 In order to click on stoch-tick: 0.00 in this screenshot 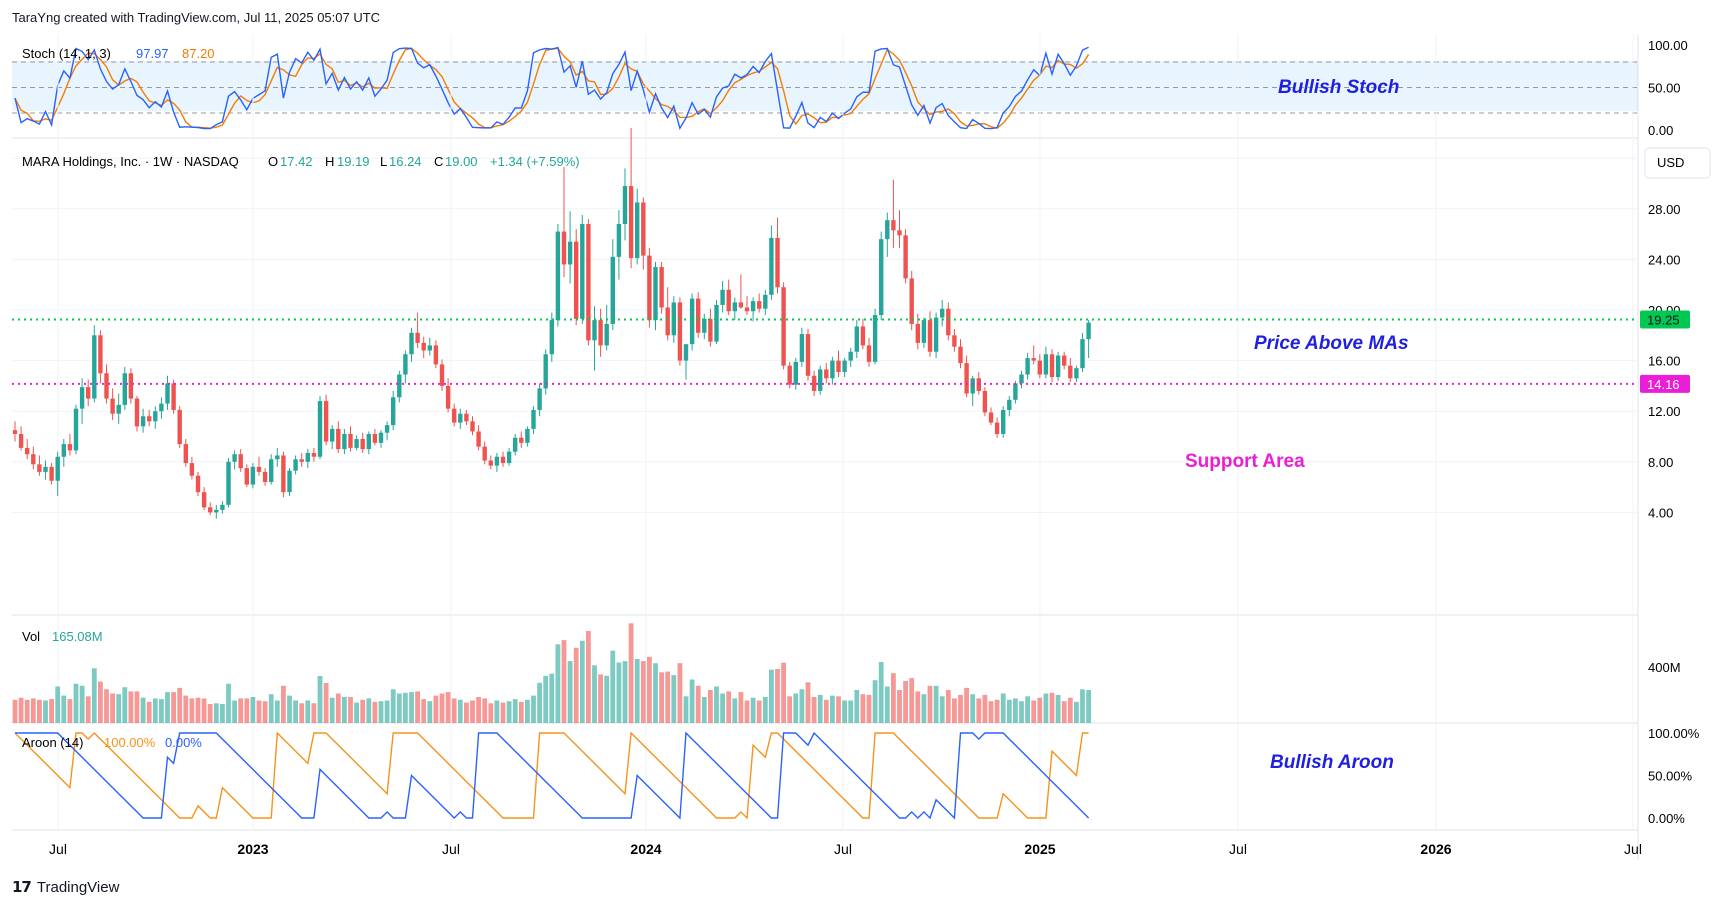, I will do `click(1660, 130)`.